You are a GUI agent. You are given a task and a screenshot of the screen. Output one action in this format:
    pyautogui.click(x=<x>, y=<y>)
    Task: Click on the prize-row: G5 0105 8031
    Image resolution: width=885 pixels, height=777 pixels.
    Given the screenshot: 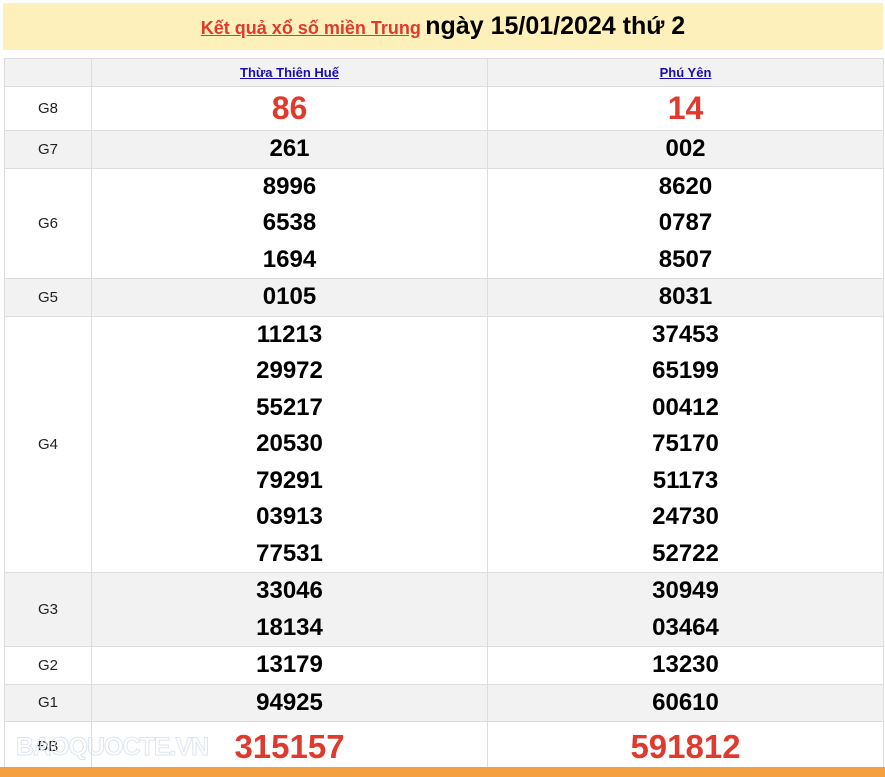 What is the action you would take?
    pyautogui.click(x=444, y=297)
    